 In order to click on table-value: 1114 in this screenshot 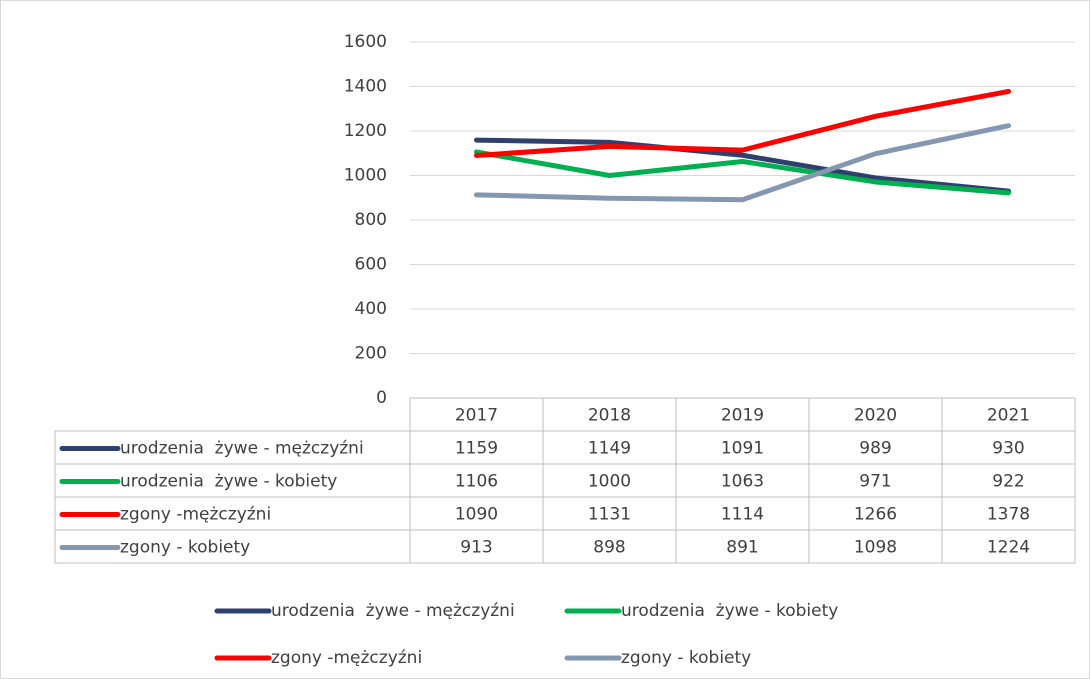, I will do `click(742, 515)`.